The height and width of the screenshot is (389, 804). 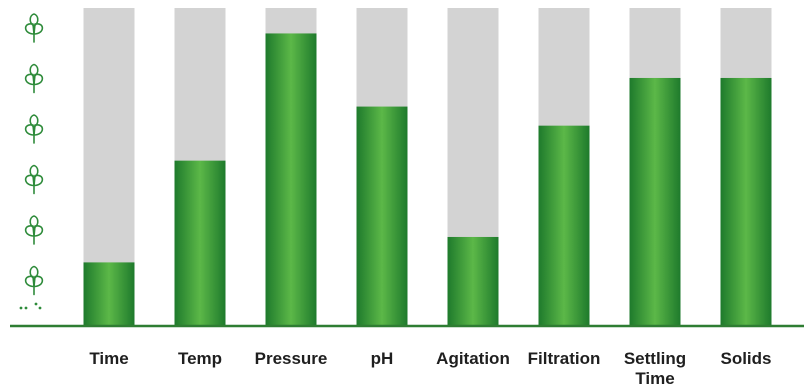 I want to click on category-label: Filtration, so click(x=564, y=358).